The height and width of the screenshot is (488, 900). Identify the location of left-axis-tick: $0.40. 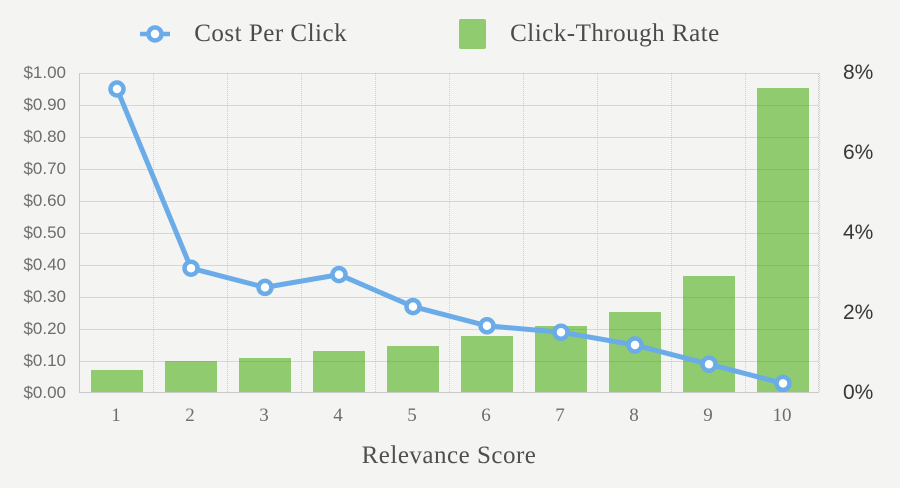
(44, 264).